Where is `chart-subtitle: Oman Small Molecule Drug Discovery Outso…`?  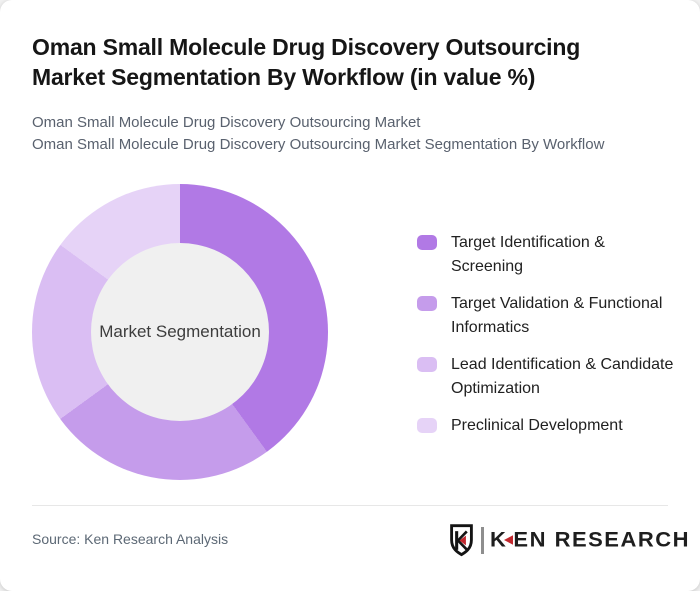 chart-subtitle: Oman Small Molecule Drug Discovery Outso… is located at coordinates (352, 134).